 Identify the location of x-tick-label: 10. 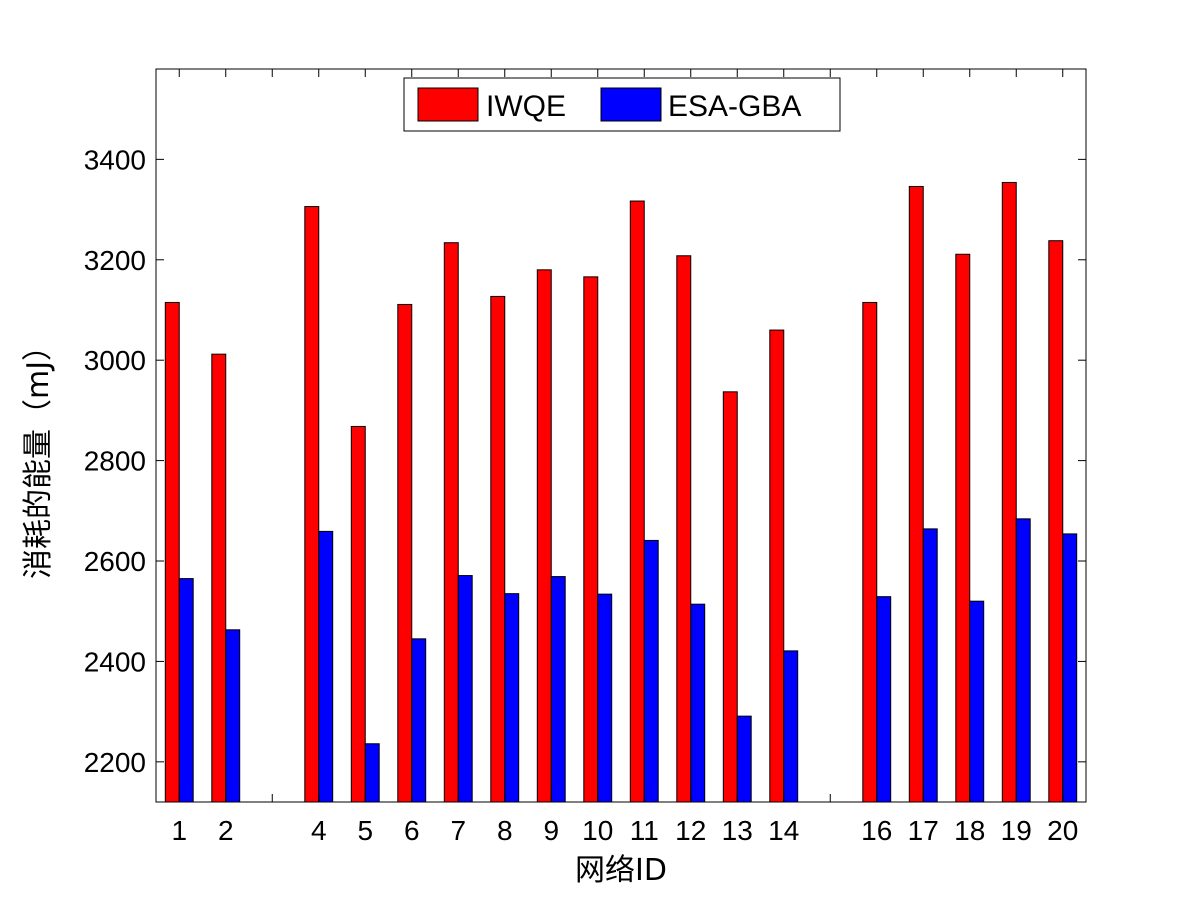
(597, 830).